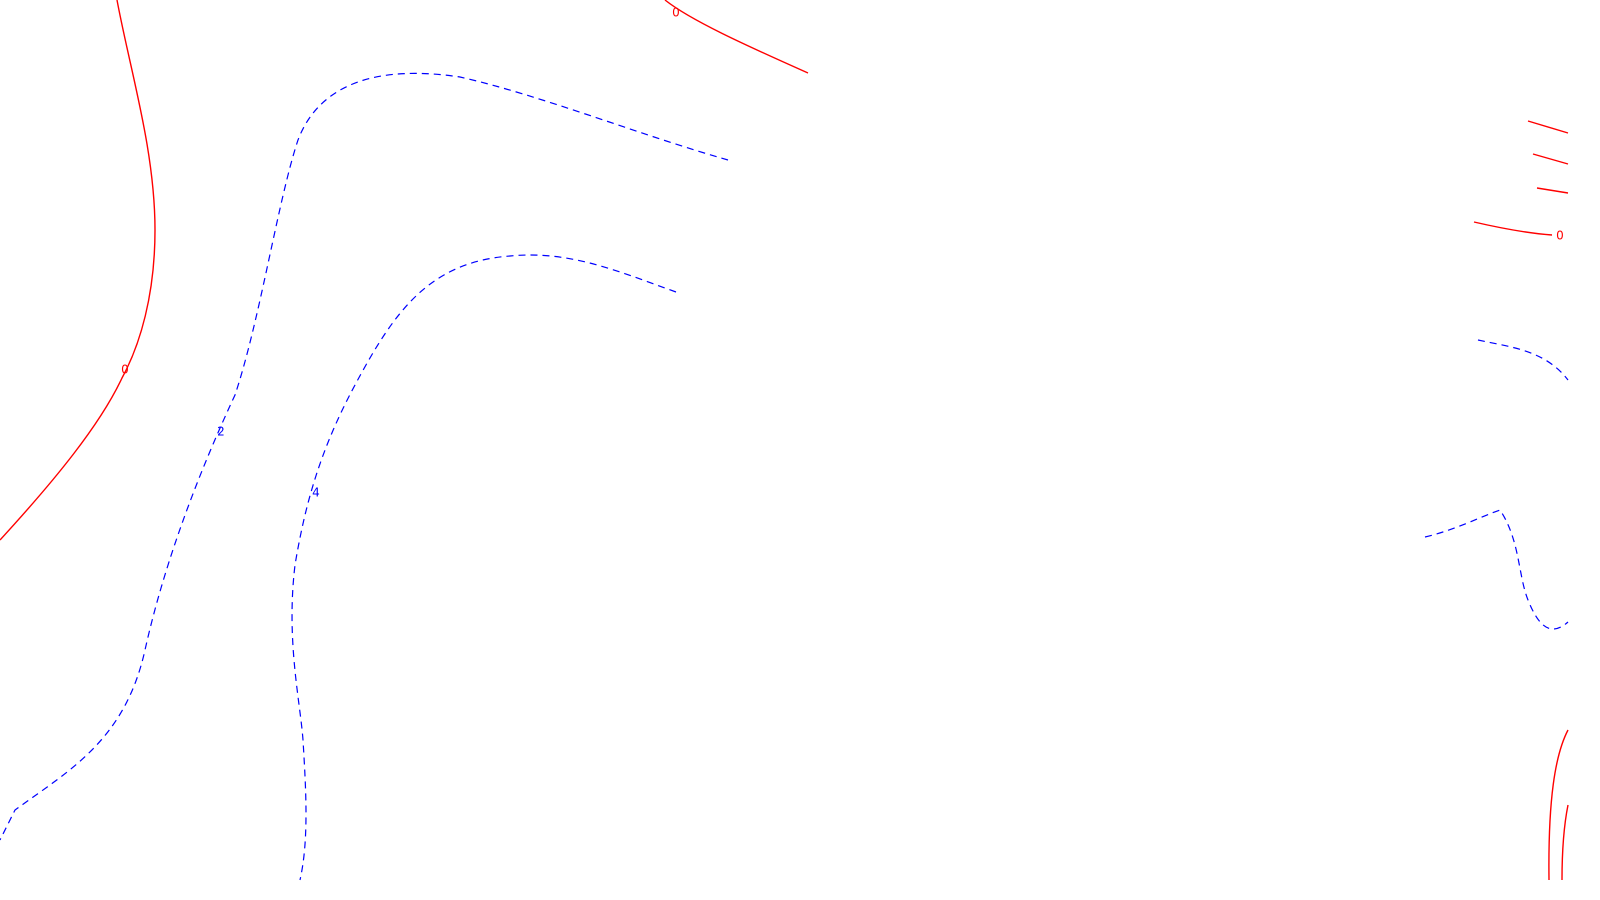 The height and width of the screenshot is (900, 1600). Describe the element at coordinates (736, 37) in the screenshot. I see `solid-contour-top` at that location.